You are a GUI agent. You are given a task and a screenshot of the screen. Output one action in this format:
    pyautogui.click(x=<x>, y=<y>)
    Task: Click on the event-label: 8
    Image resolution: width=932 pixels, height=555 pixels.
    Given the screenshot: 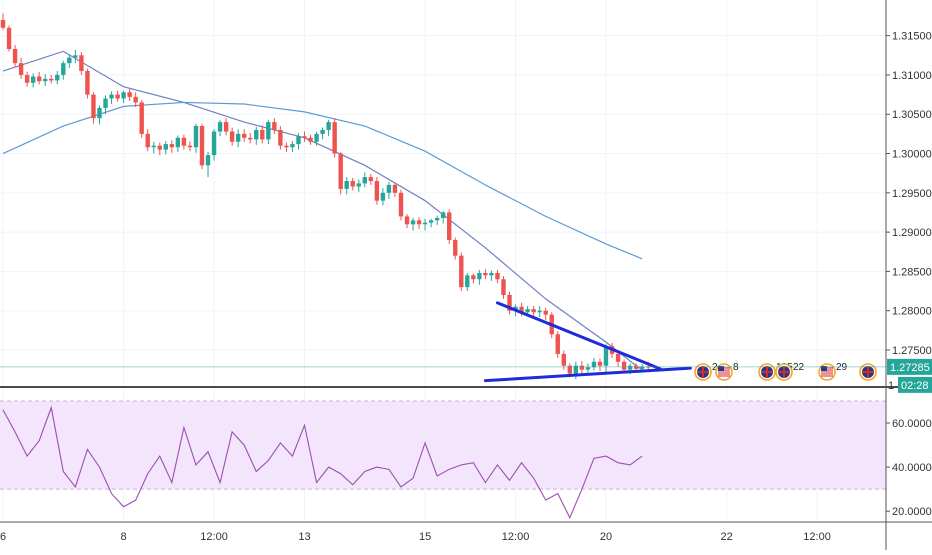 What is the action you would take?
    pyautogui.click(x=736, y=367)
    